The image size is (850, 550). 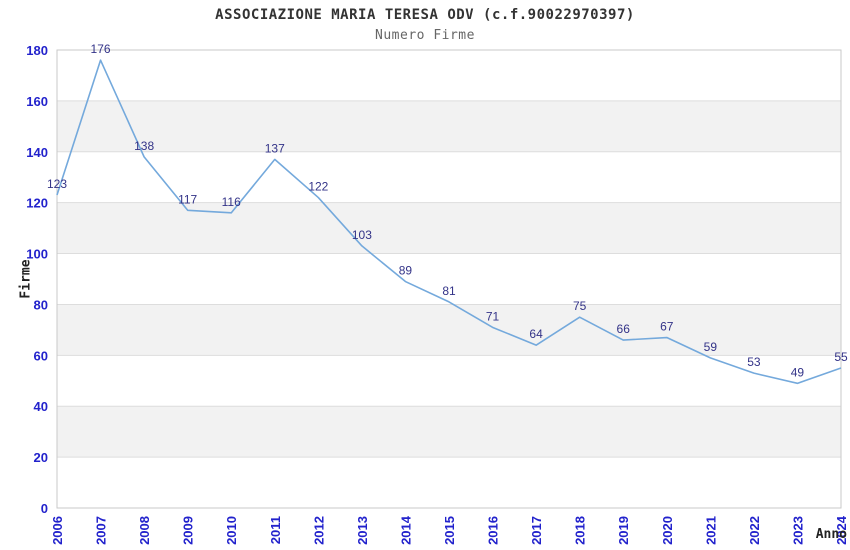 I want to click on data-point-label: 89, so click(x=406, y=271).